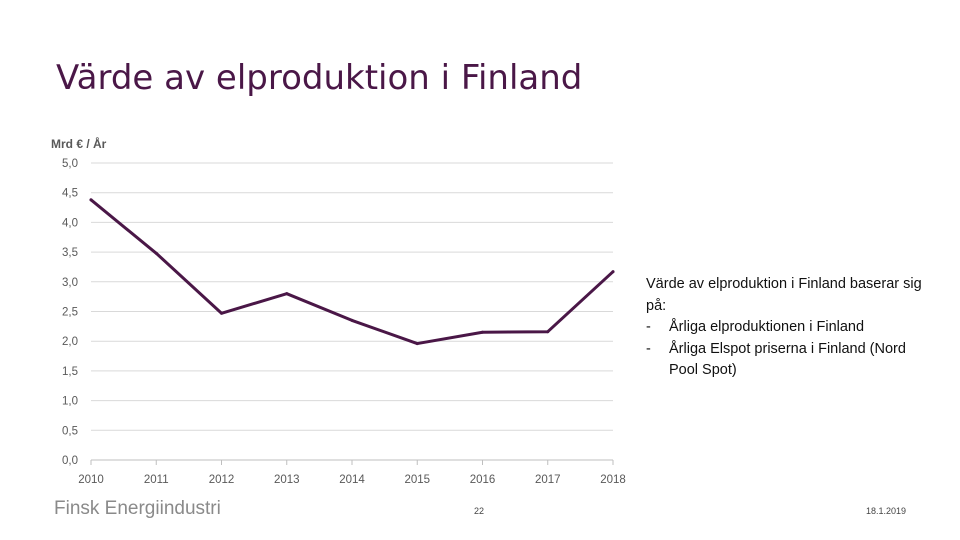  Describe the element at coordinates (319, 78) in the screenshot. I see `slide-title: Värde av elproduktion i Finland` at that location.